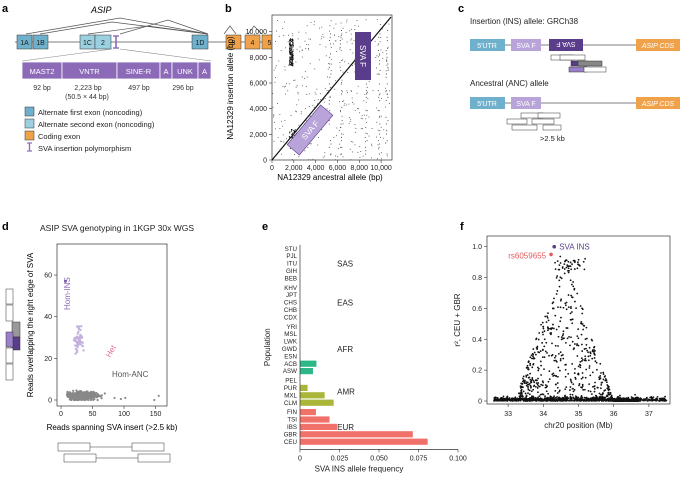 This screenshot has height=489, width=685. What do you see at coordinates (356, 434) in the screenshot?
I see `bar-gbr` at bounding box center [356, 434].